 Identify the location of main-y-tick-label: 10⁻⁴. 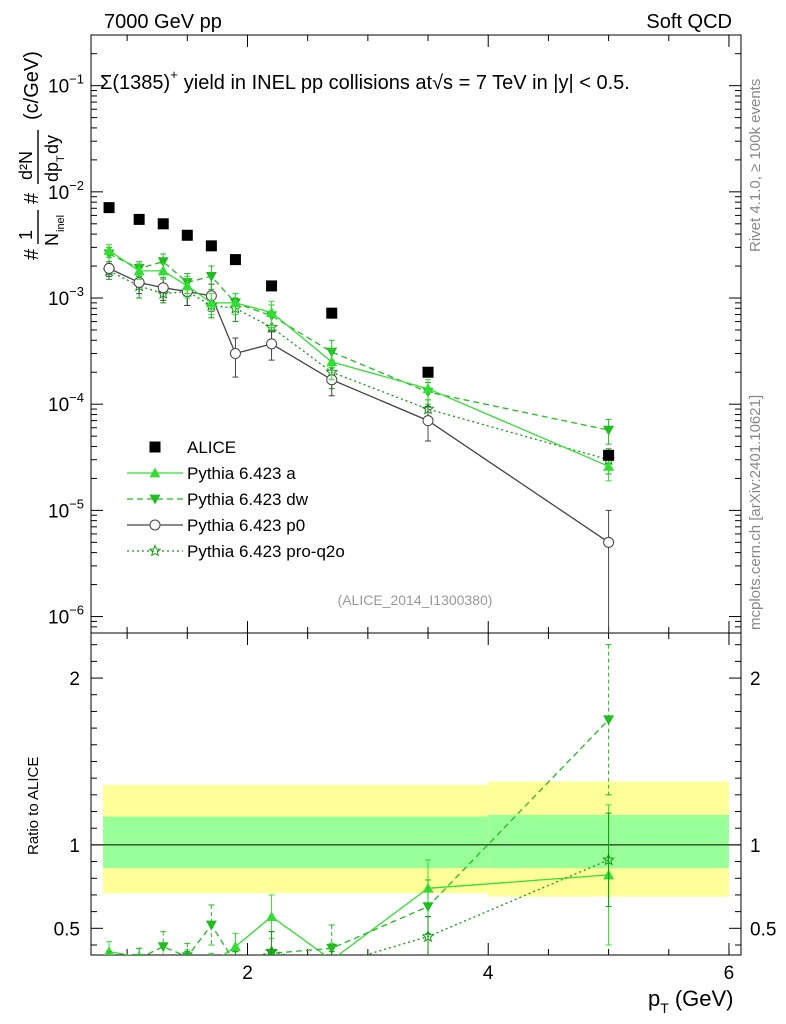
(66, 403).